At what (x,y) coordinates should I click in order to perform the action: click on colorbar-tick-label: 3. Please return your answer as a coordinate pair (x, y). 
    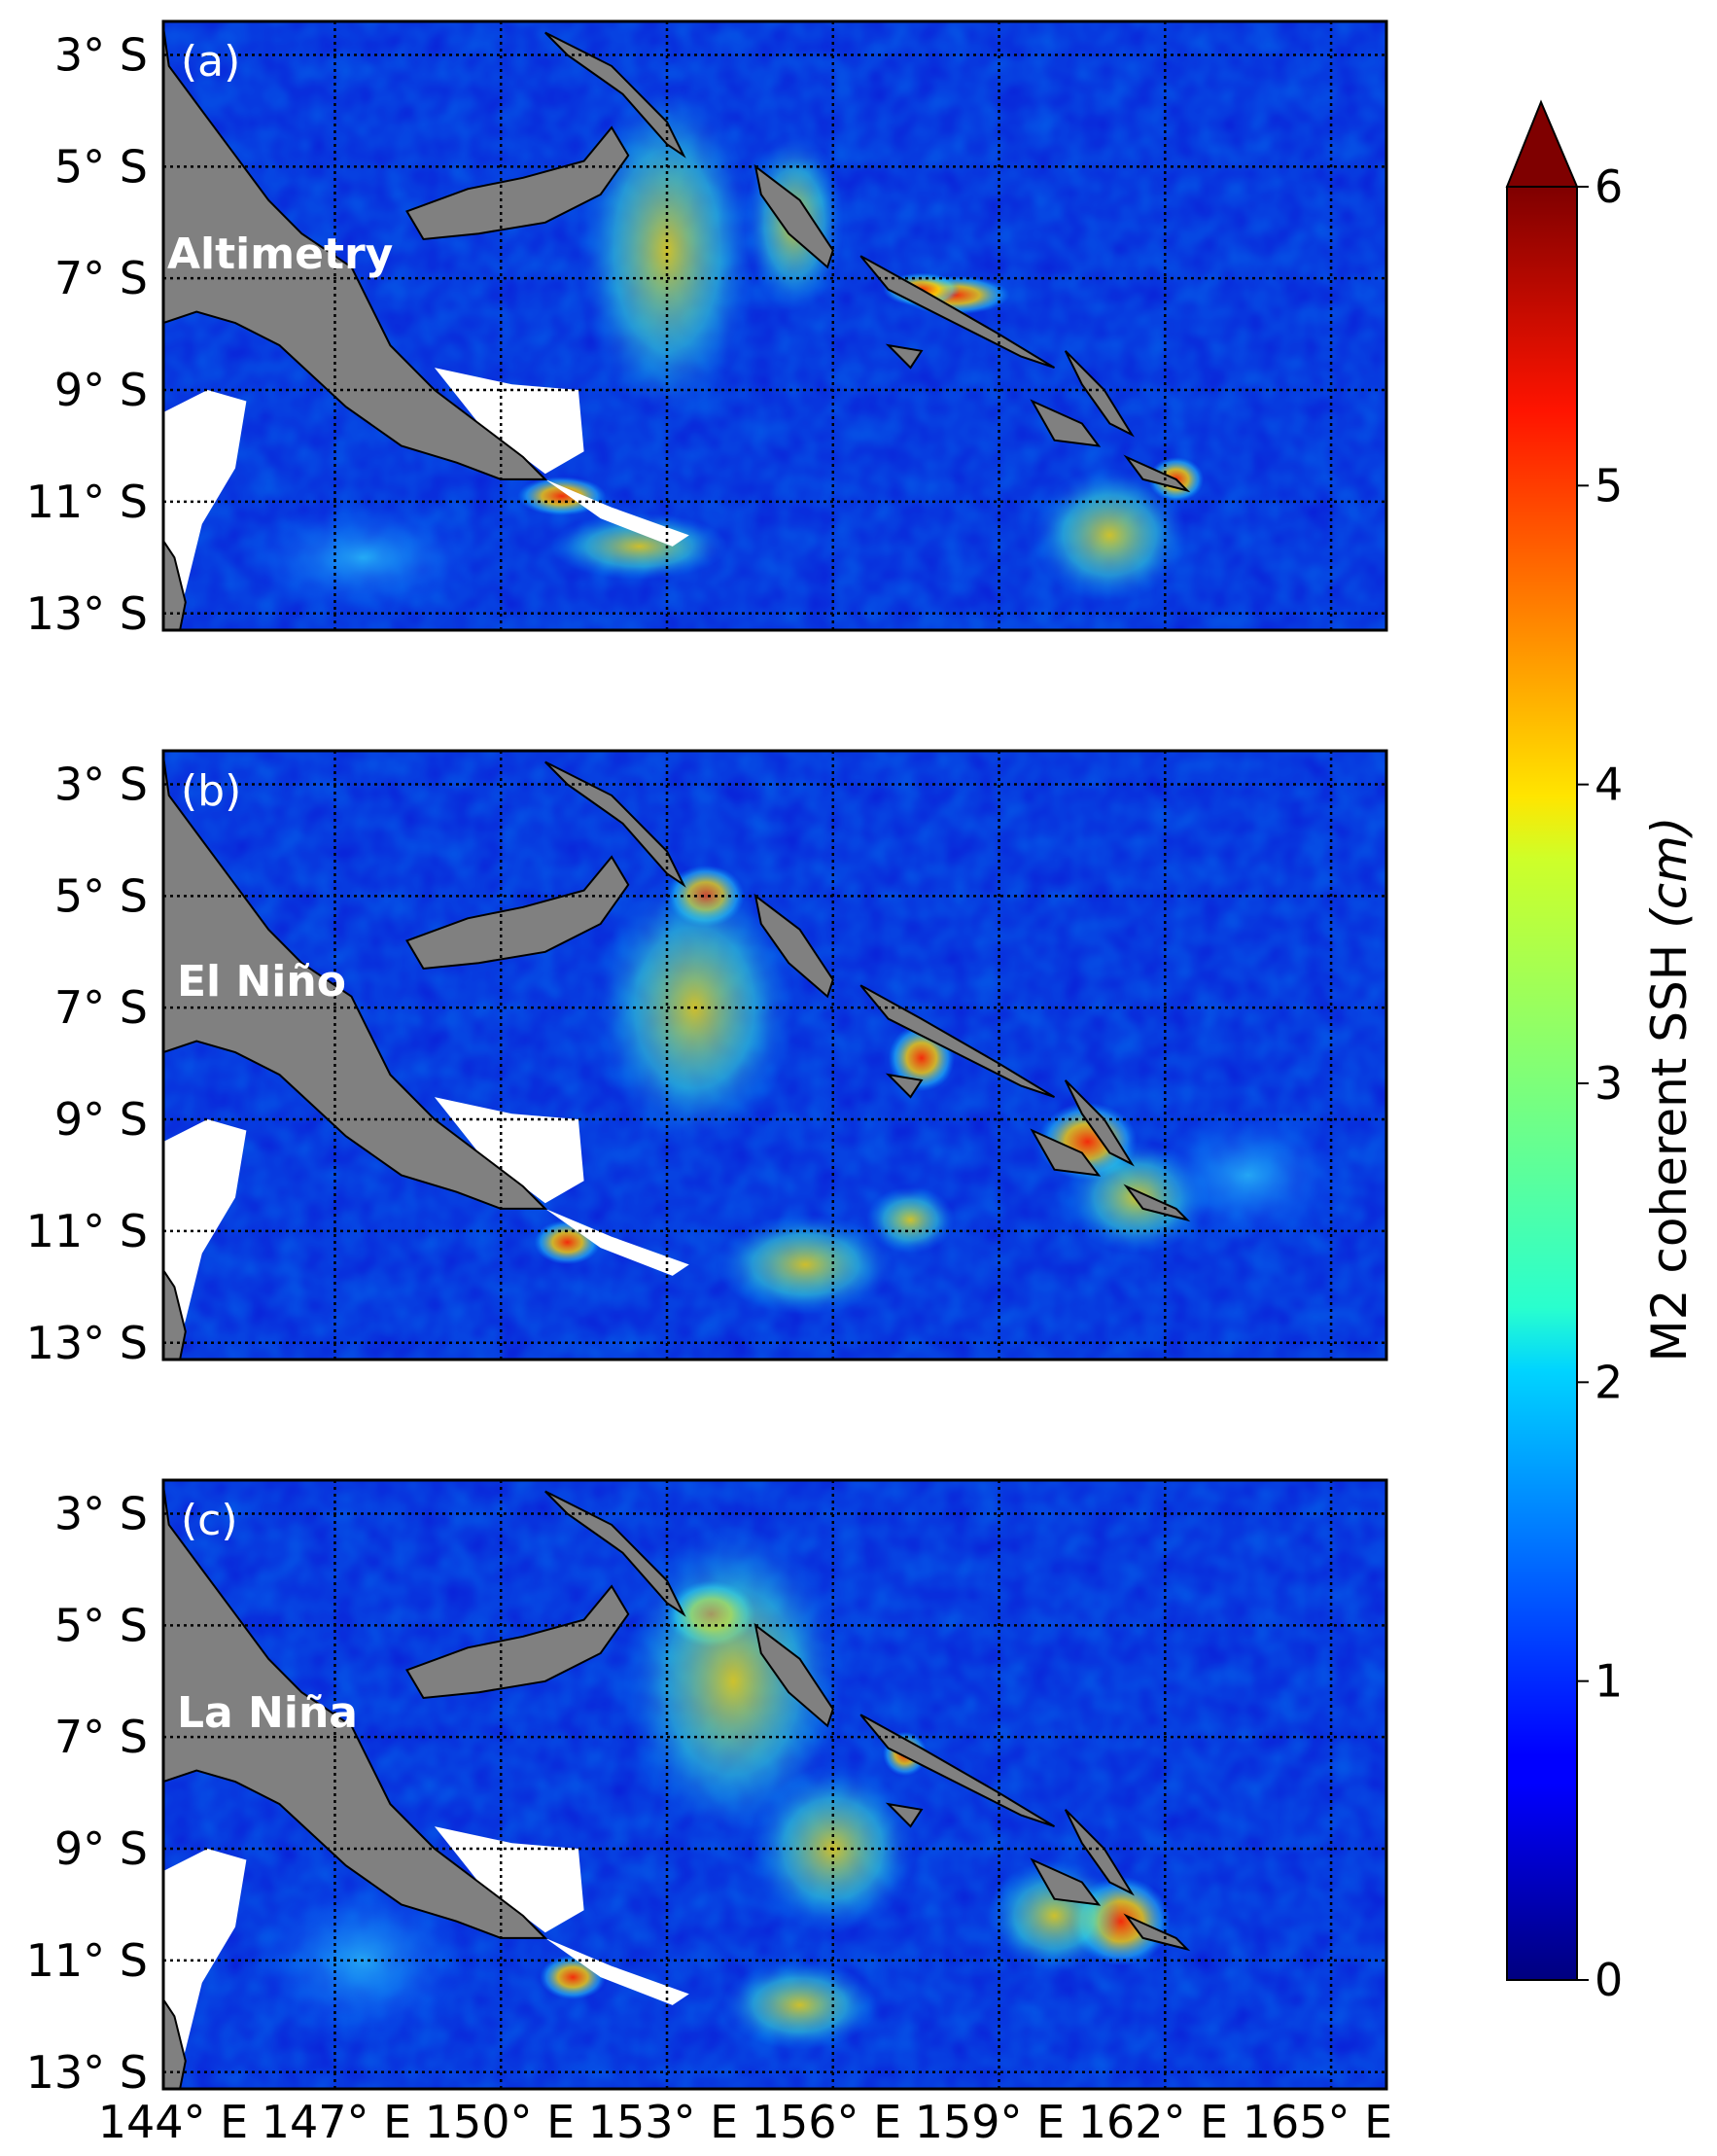
    Looking at the image, I should click on (1608, 1083).